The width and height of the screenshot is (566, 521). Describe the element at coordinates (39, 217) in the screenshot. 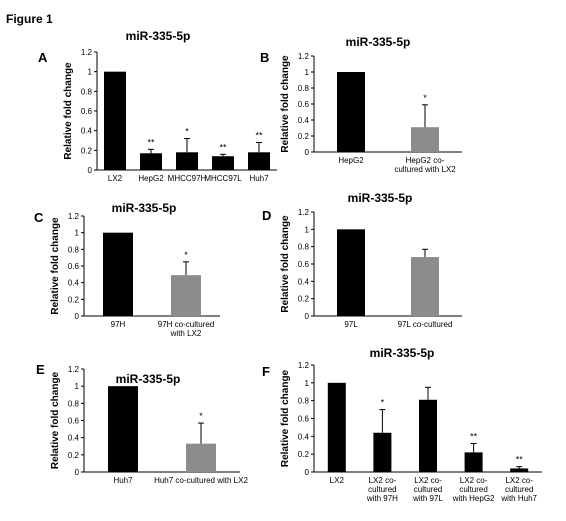

I see `panel-letter: C` at that location.